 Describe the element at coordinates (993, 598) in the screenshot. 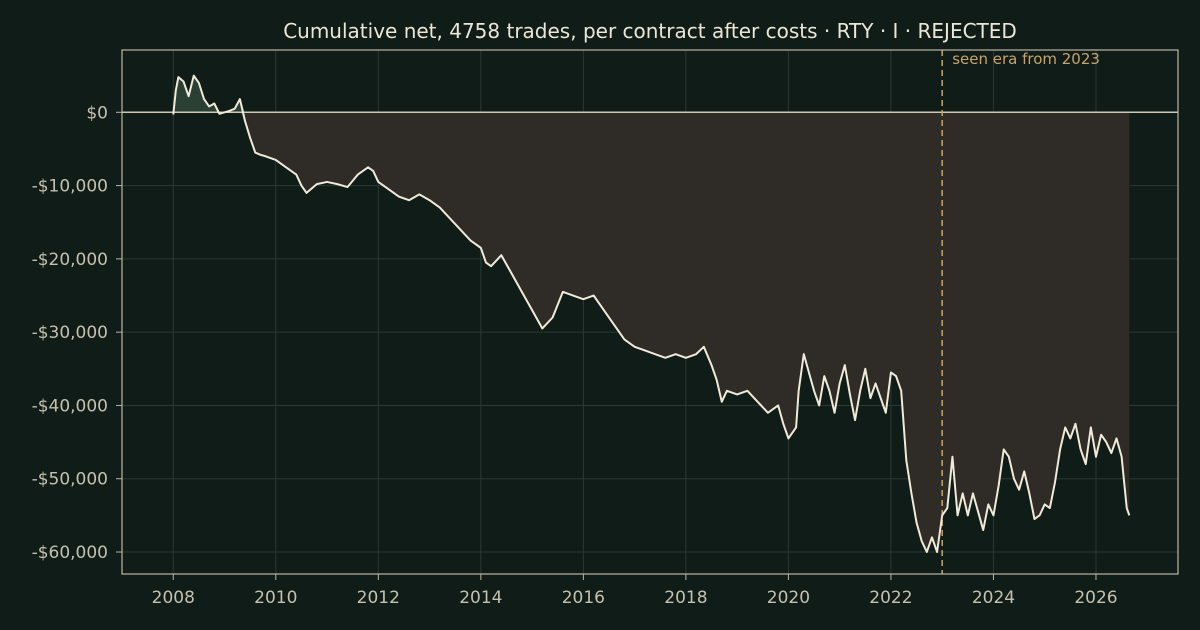

I see `x-tick-label: 2024` at that location.